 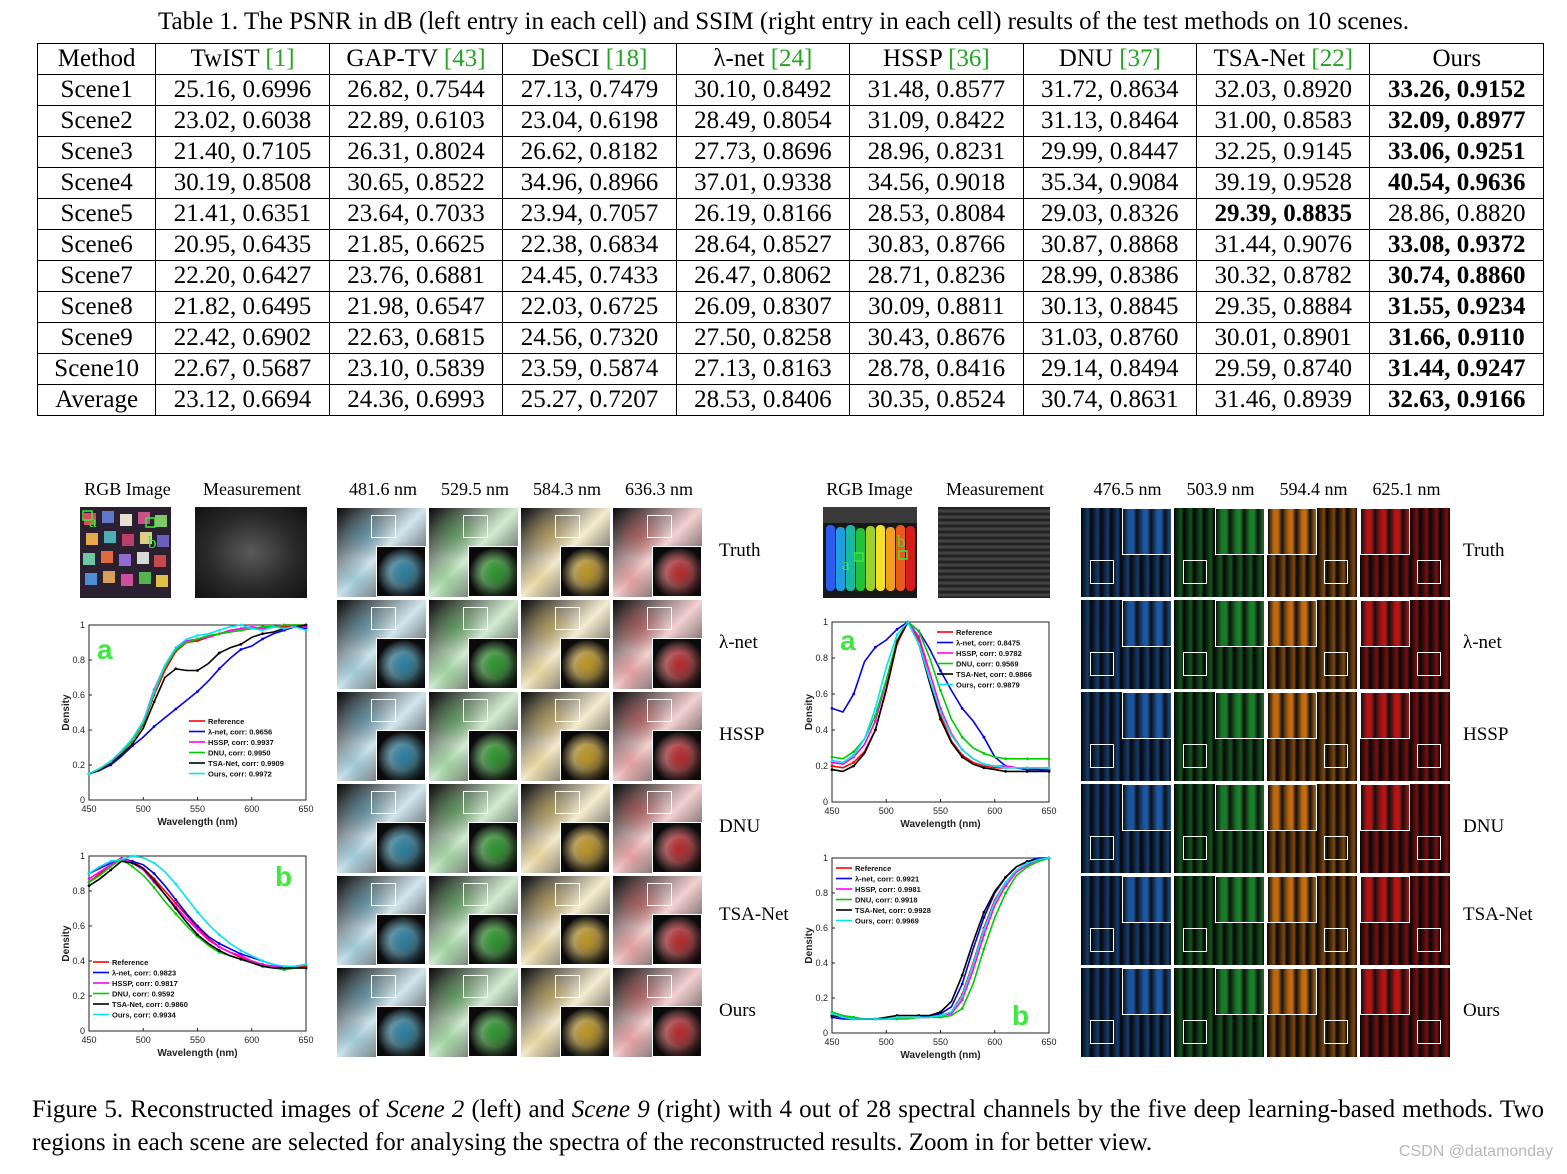 What do you see at coordinates (1110, 59) in the screenshot?
I see `column-header: DNU [37]` at bounding box center [1110, 59].